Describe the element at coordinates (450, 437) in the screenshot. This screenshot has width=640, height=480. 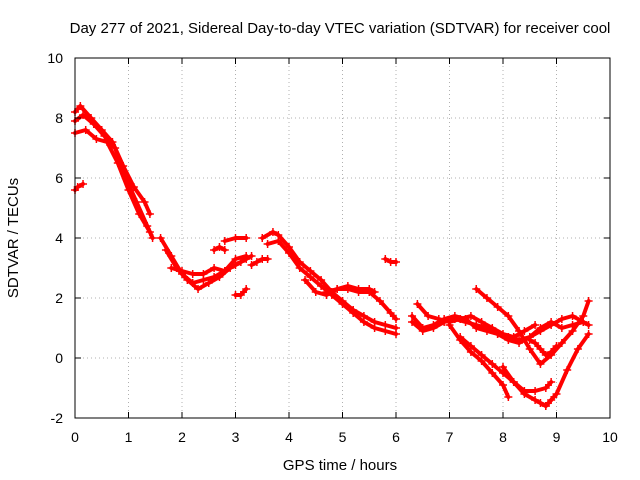
I see `x-tick-label: 7` at that location.